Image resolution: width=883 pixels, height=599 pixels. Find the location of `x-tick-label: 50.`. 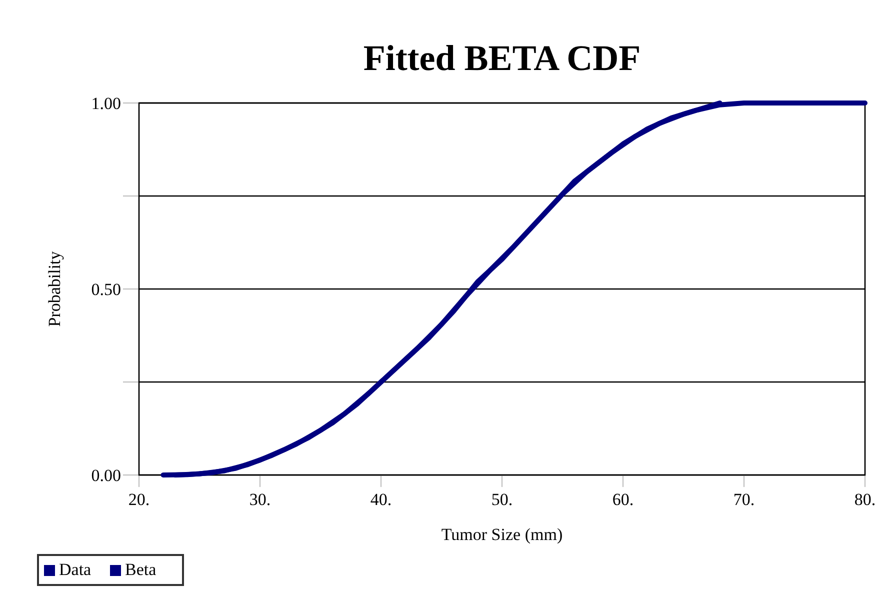

x-tick-label: 50. is located at coordinates (502, 499).